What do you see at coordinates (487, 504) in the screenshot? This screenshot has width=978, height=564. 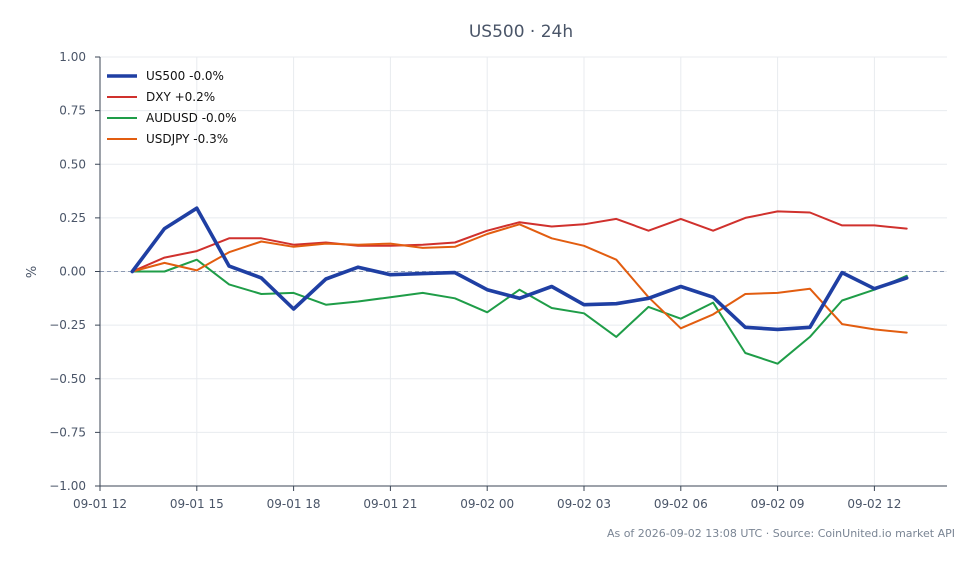 I see `x-tick-label: 09-02 00` at bounding box center [487, 504].